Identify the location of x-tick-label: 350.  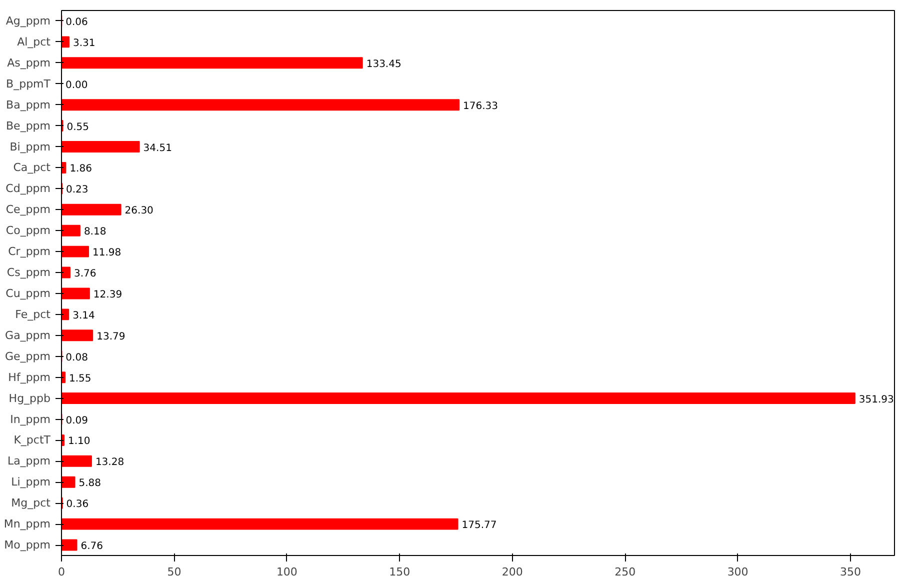
(851, 572).